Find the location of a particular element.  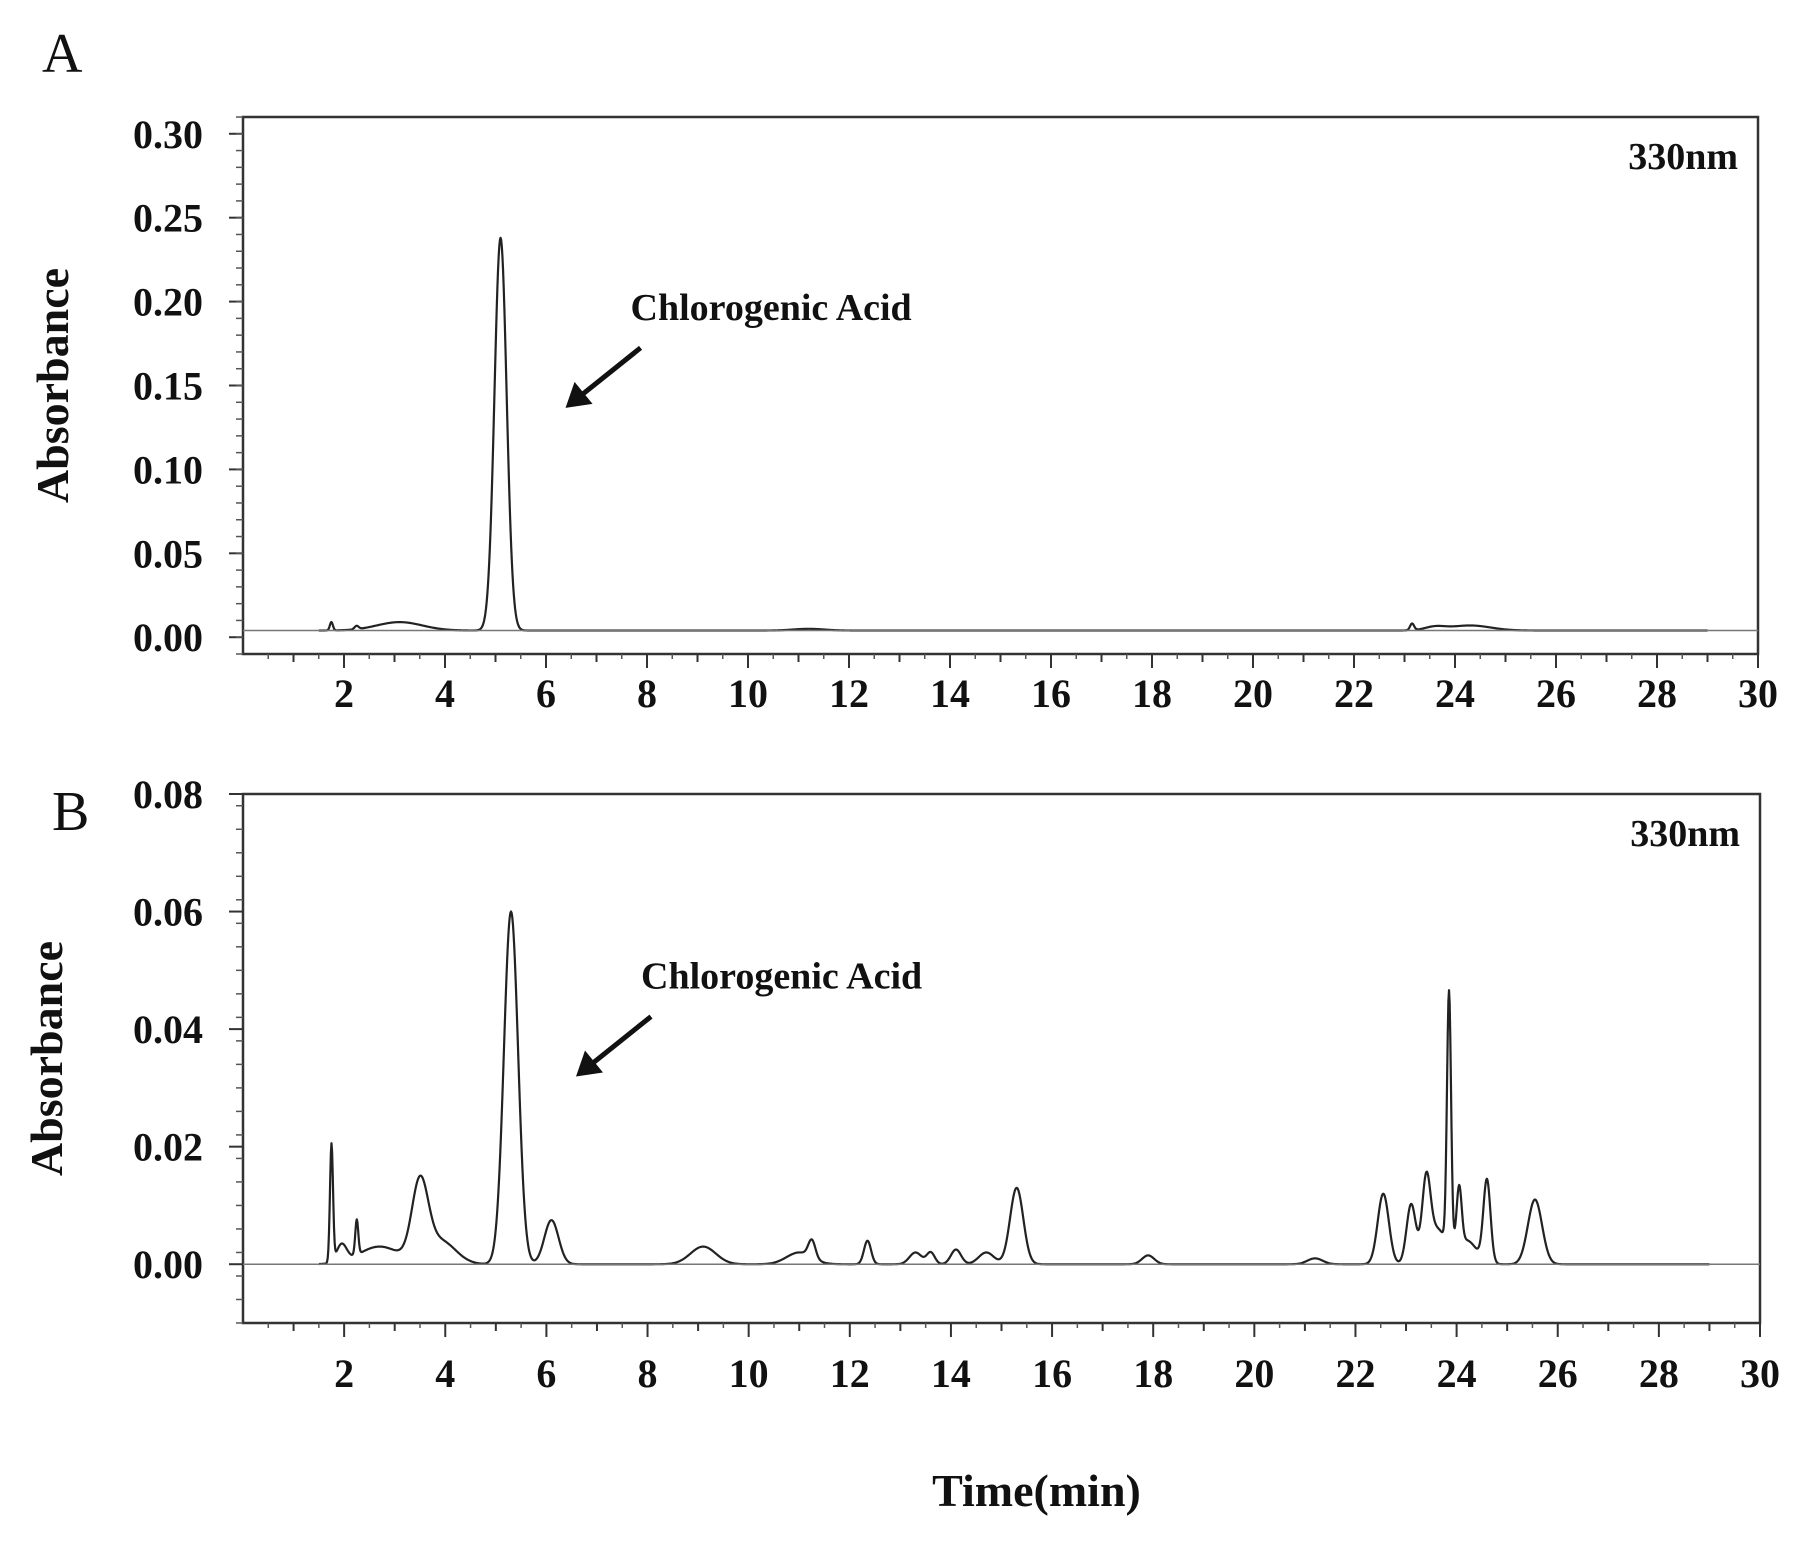

y-tick-label: 0.02 is located at coordinates (168, 1147).